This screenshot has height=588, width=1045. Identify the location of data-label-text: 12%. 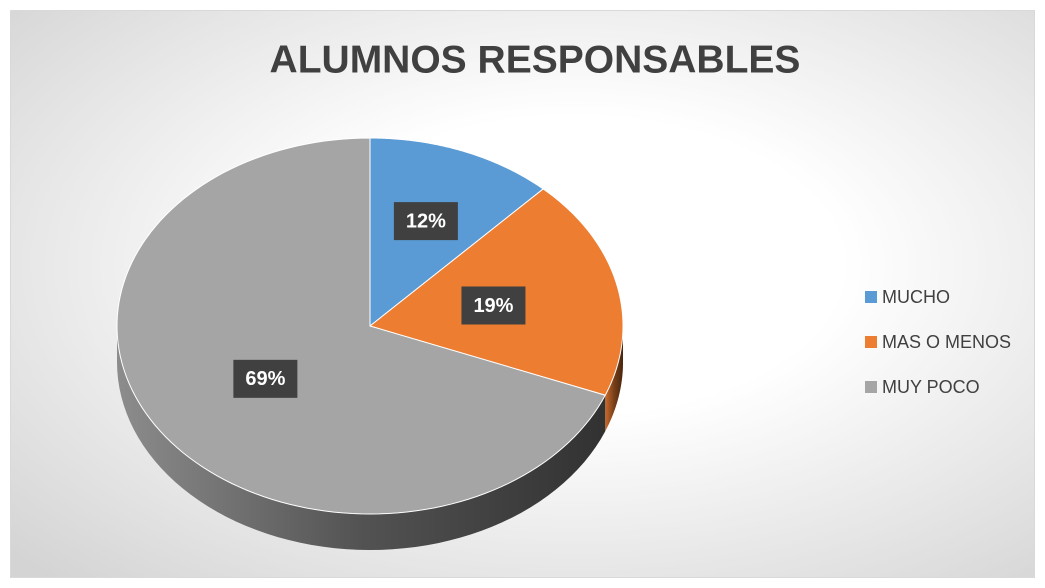
(426, 221).